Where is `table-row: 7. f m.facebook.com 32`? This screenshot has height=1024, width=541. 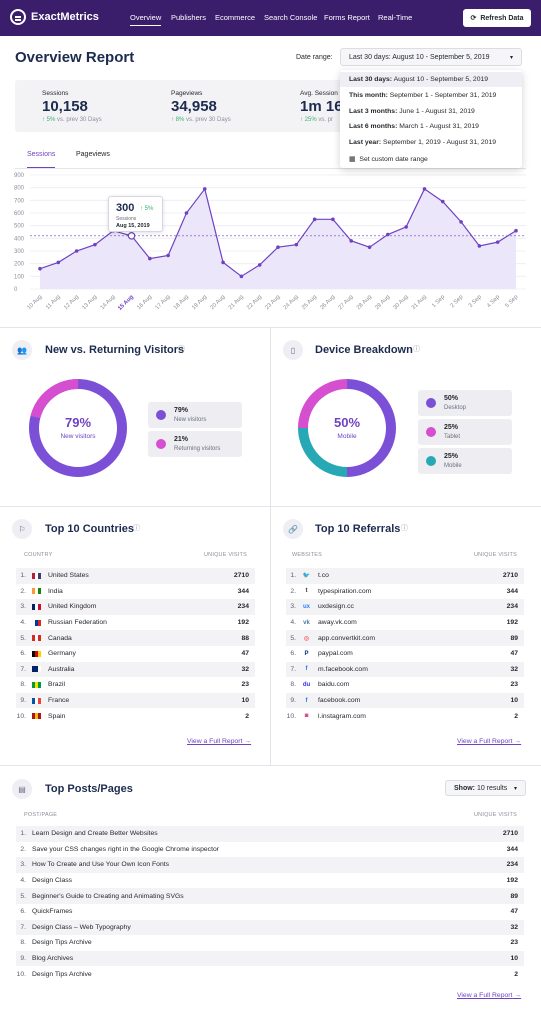 table-row: 7. f m.facebook.com 32 is located at coordinates (405, 670).